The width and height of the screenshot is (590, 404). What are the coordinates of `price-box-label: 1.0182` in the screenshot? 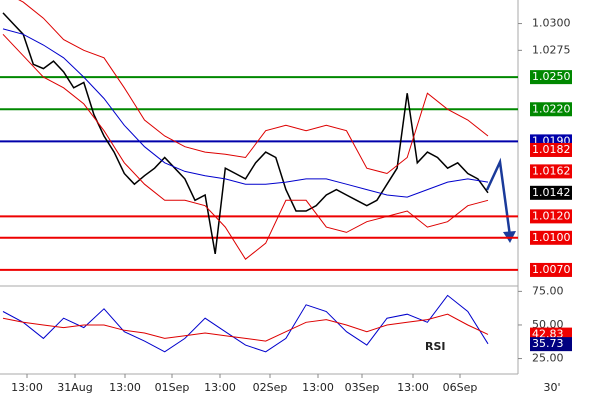 It's located at (551, 149).